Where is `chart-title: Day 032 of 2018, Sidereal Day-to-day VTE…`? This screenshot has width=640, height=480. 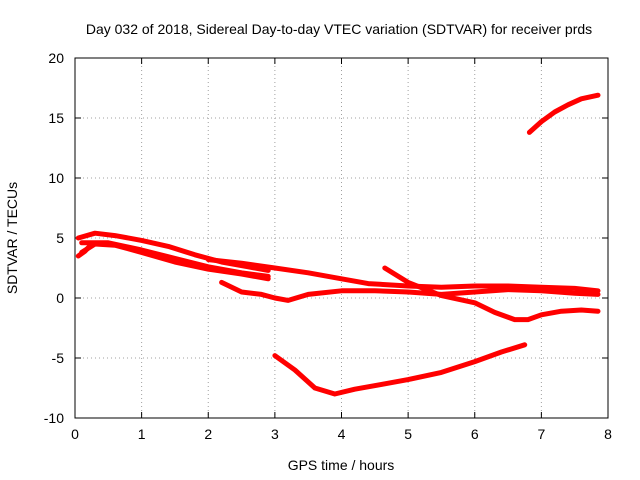
chart-title: Day 032 of 2018, Sidereal Day-to-day VTE… is located at coordinates (339, 29).